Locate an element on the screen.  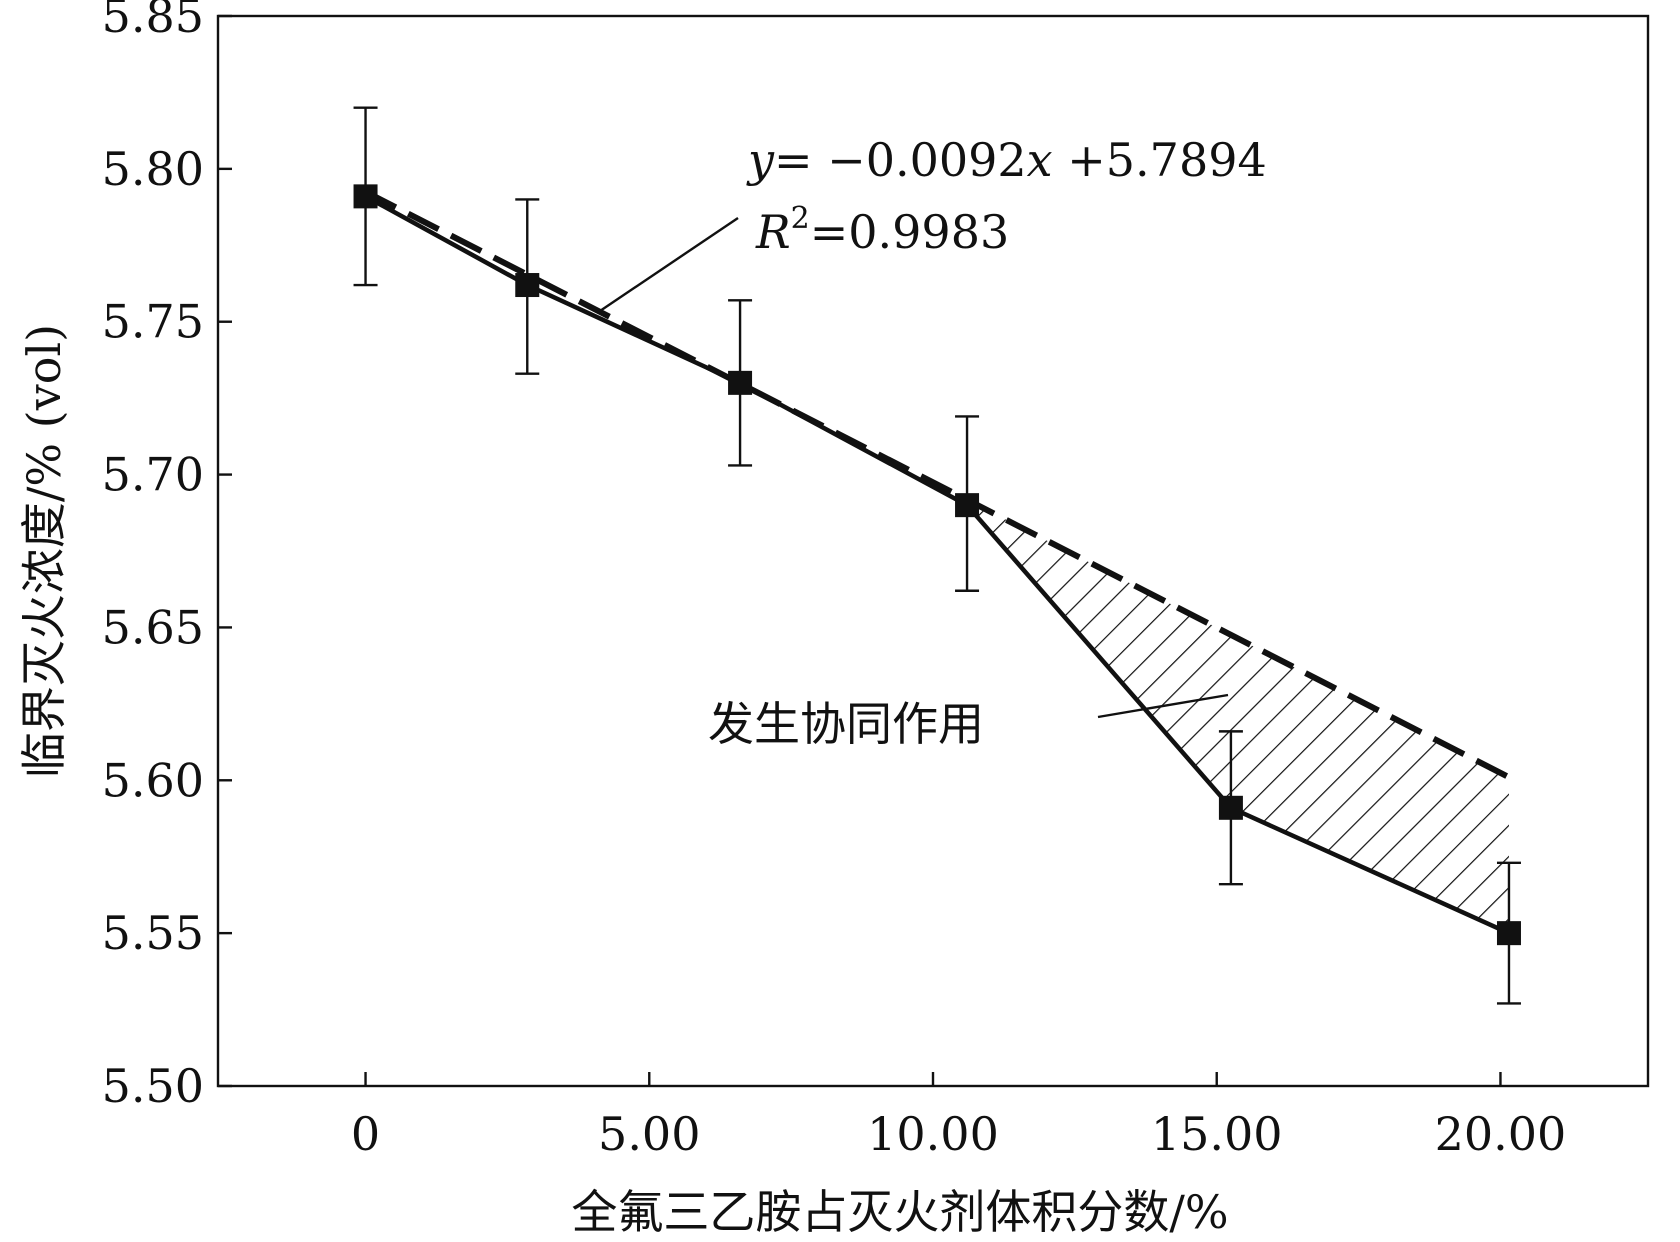
y-tick-label: 5.60 is located at coordinates (153, 780).